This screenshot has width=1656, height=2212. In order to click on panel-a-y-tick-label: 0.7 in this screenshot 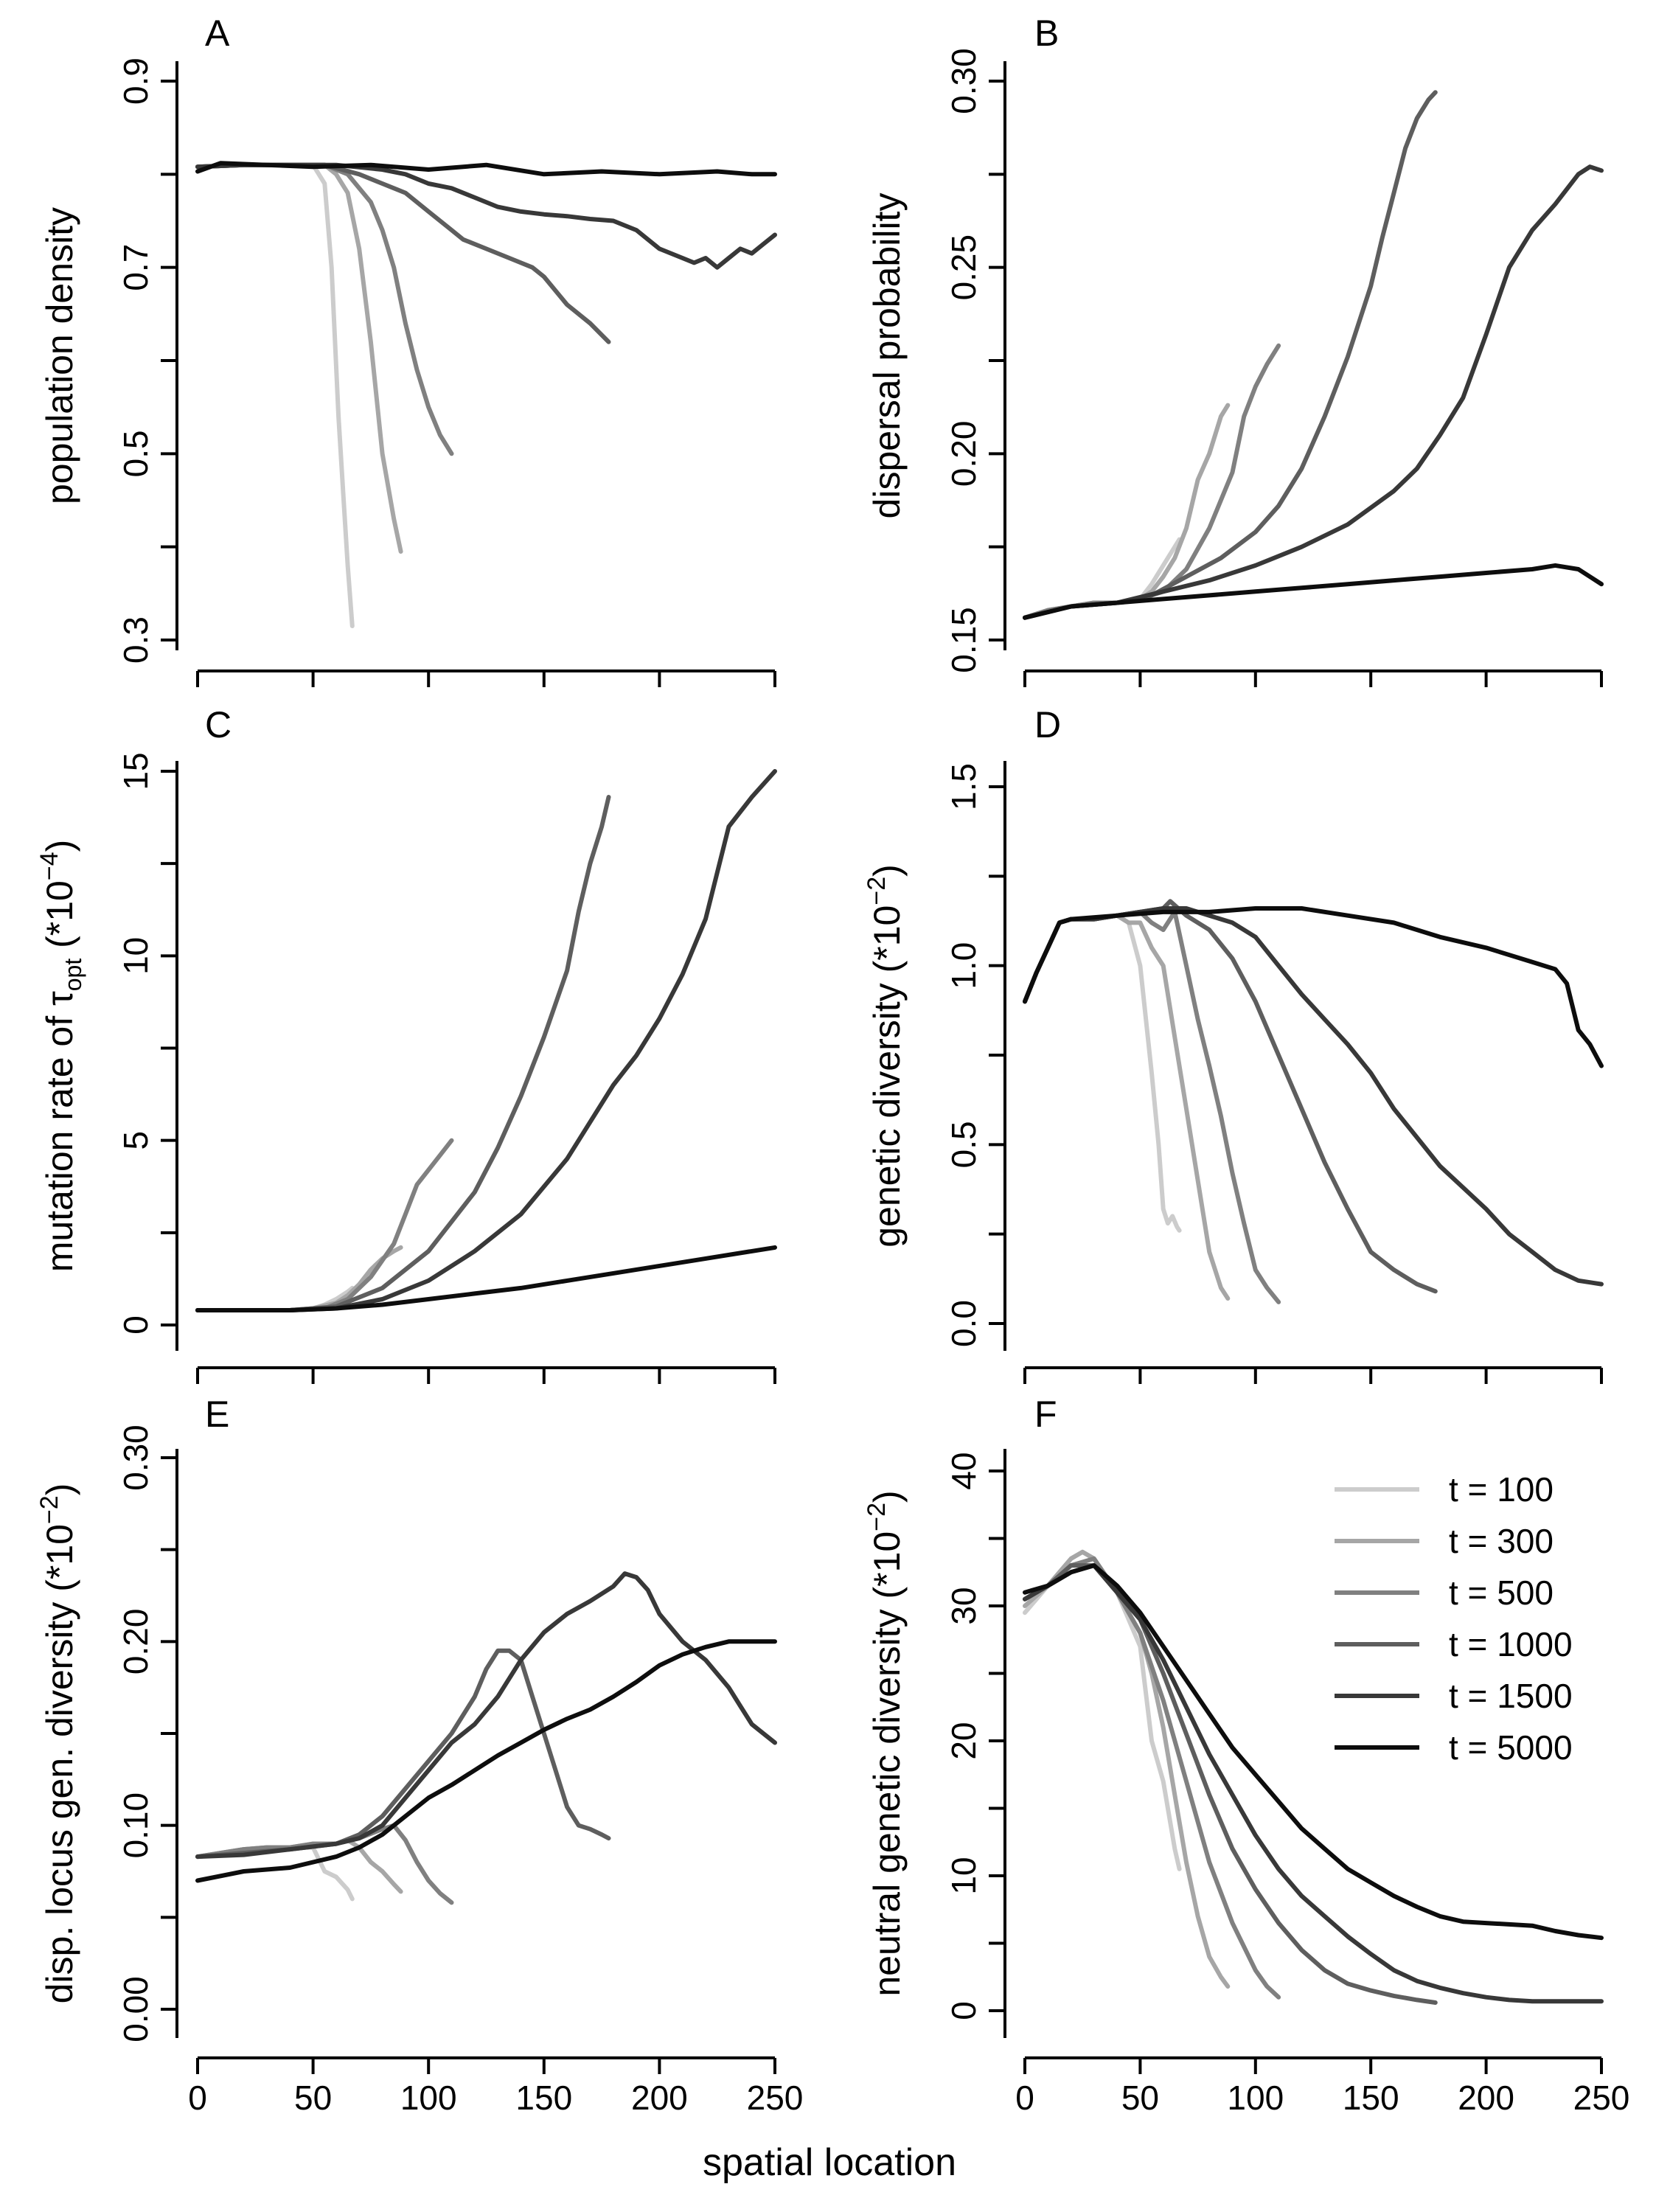, I will do `click(135, 267)`.